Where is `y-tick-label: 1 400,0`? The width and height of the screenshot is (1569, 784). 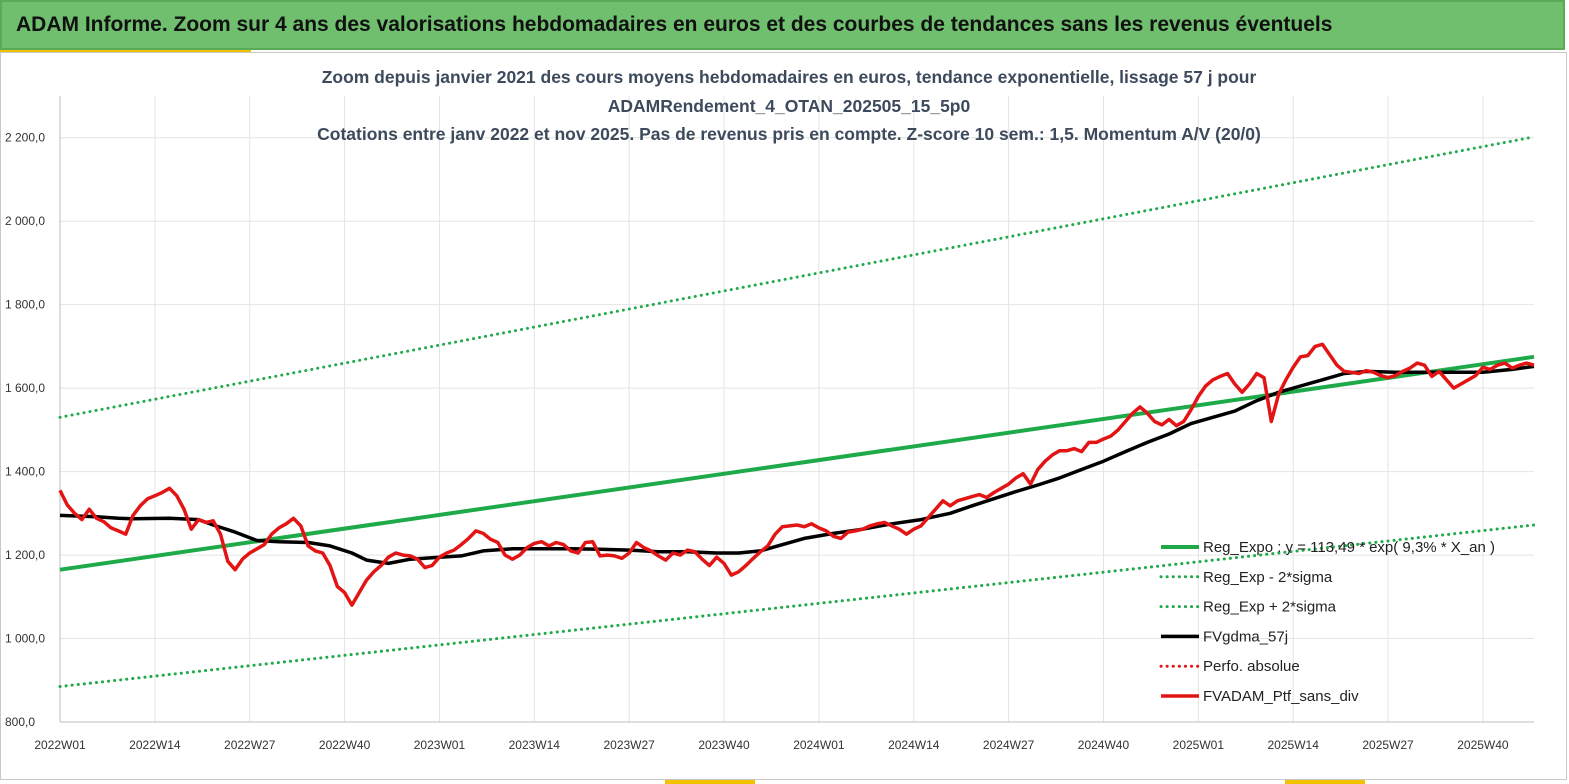 y-tick-label: 1 400,0 is located at coordinates (25, 472).